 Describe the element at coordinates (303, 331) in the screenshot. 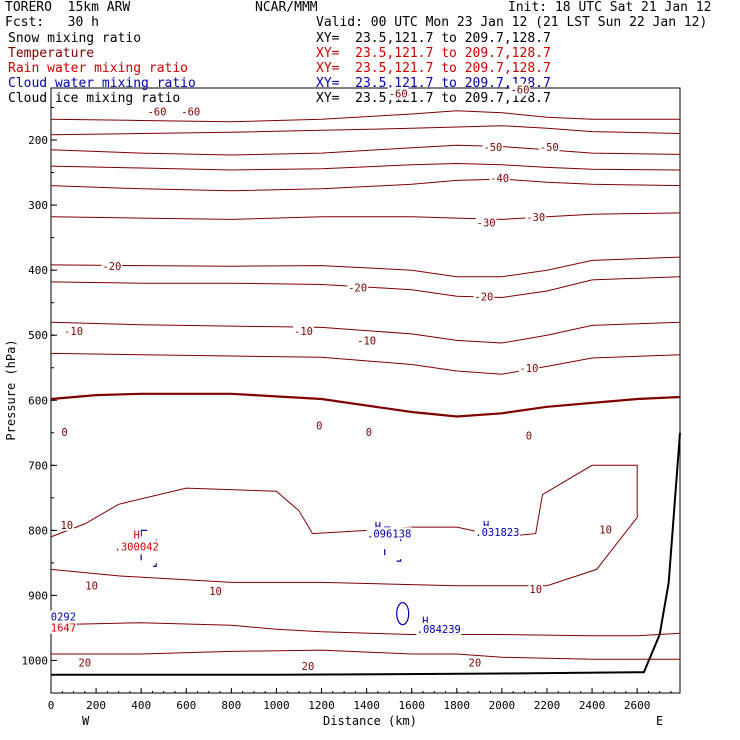

I see `contour-label-13: -10` at that location.